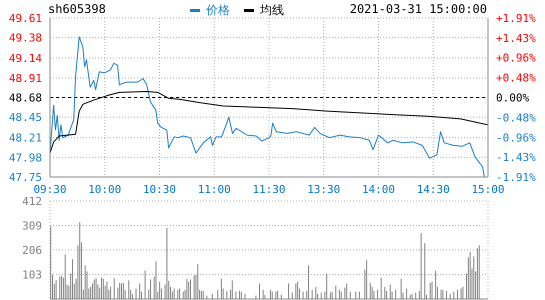 Image resolution: width=545 pixels, height=300 pixels. Describe the element at coordinates (516, 18) in the screenshot. I see `y2-tick-label: +1.91%` at that location.